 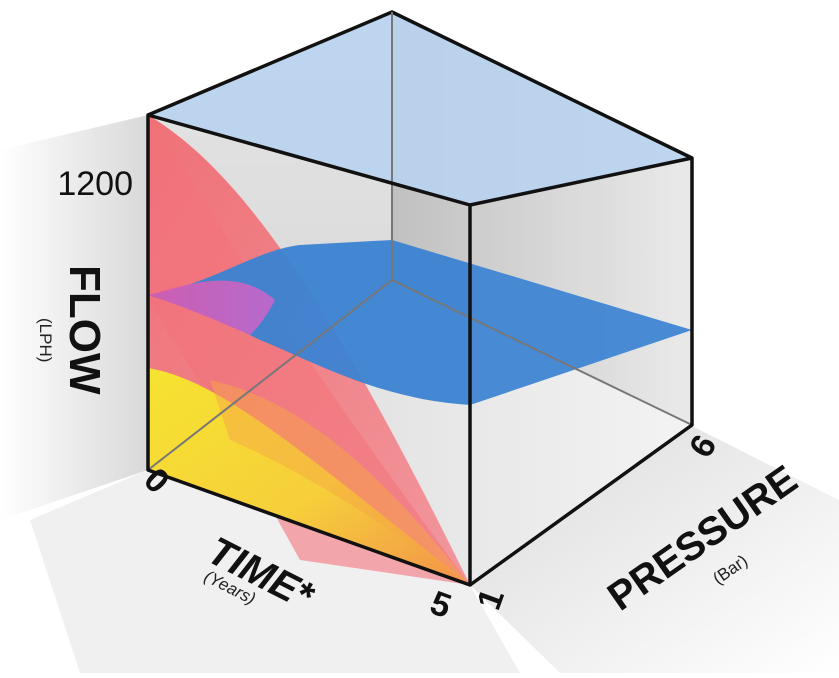 What do you see at coordinates (84, 330) in the screenshot?
I see `flow-axis-label: FLOW` at bounding box center [84, 330].